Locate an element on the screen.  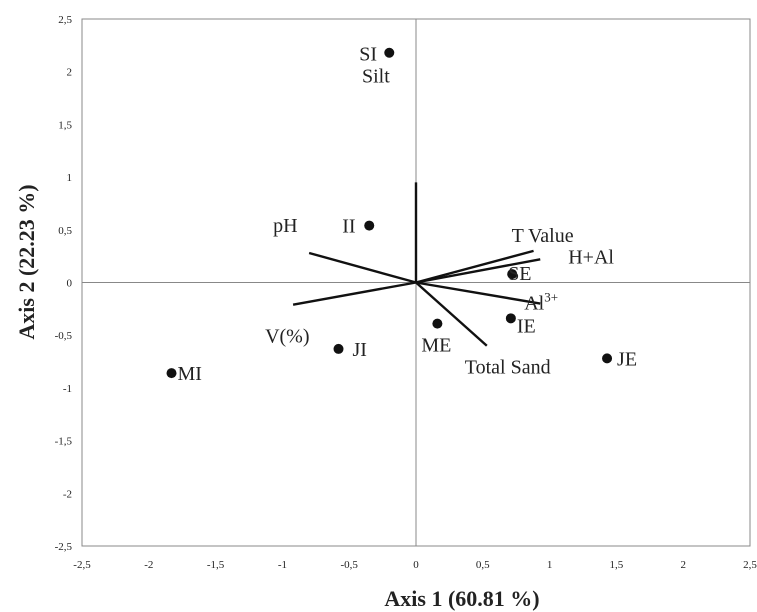
x-tick-label: -2,5 is located at coordinates (82, 565).